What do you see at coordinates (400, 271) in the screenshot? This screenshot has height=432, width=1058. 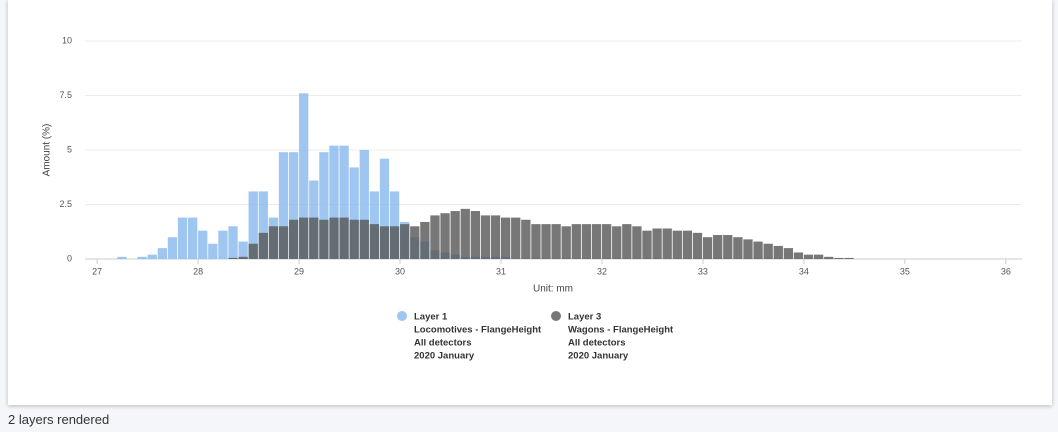 I see `x-tick-label: 30` at bounding box center [400, 271].